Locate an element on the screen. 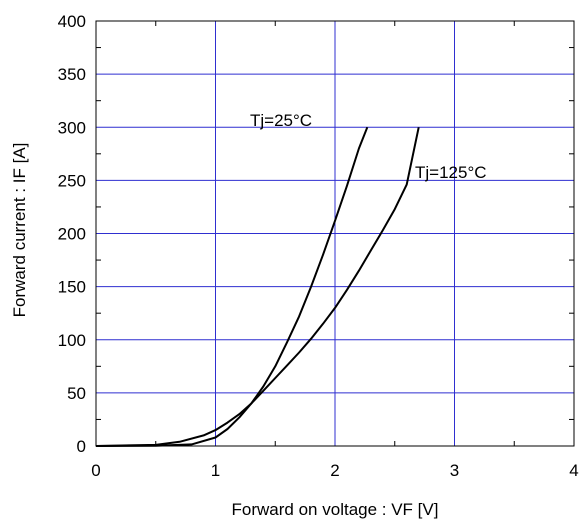 The image size is (579, 521). x-tick-labels: 0 1 2 3 4 is located at coordinates (334, 470).